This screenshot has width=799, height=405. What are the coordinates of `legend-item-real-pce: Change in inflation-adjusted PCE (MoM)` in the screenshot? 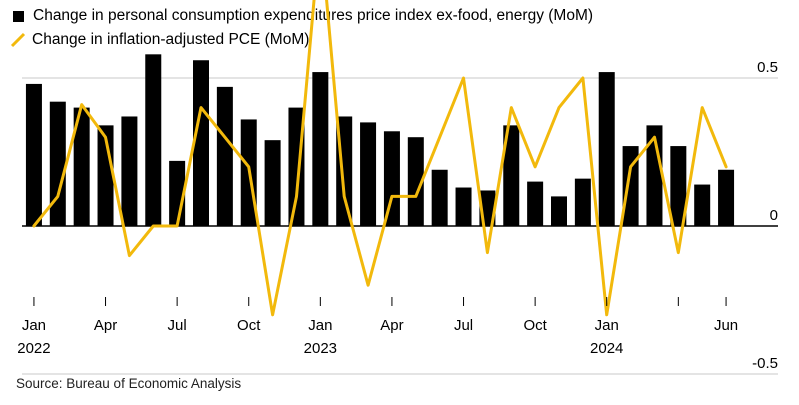 It's located at (301, 40).